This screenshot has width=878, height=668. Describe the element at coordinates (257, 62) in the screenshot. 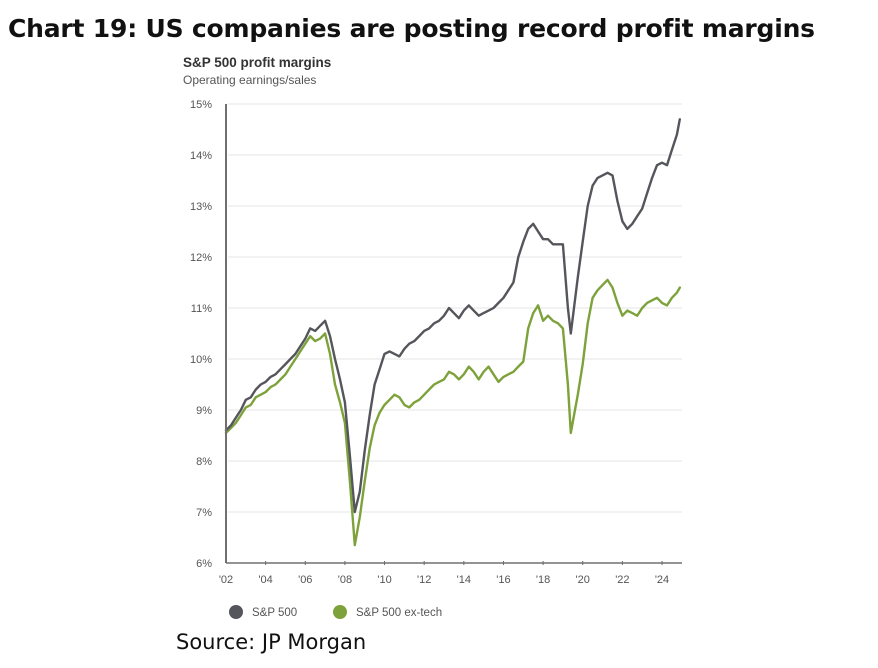

I see `chart-title: S&P 500 profit margins` at that location.